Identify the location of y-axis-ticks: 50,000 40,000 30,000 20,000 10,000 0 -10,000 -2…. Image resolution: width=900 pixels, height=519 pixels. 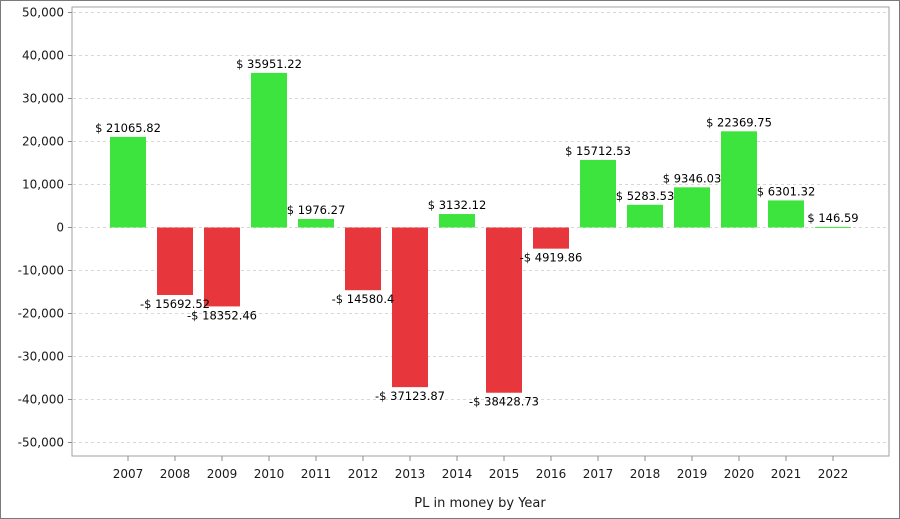
(45, 228).